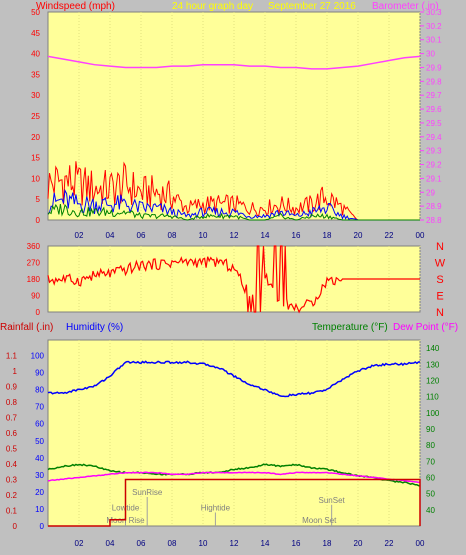 The image size is (466, 555). I want to click on direction-tick-label: 90, so click(35, 296).